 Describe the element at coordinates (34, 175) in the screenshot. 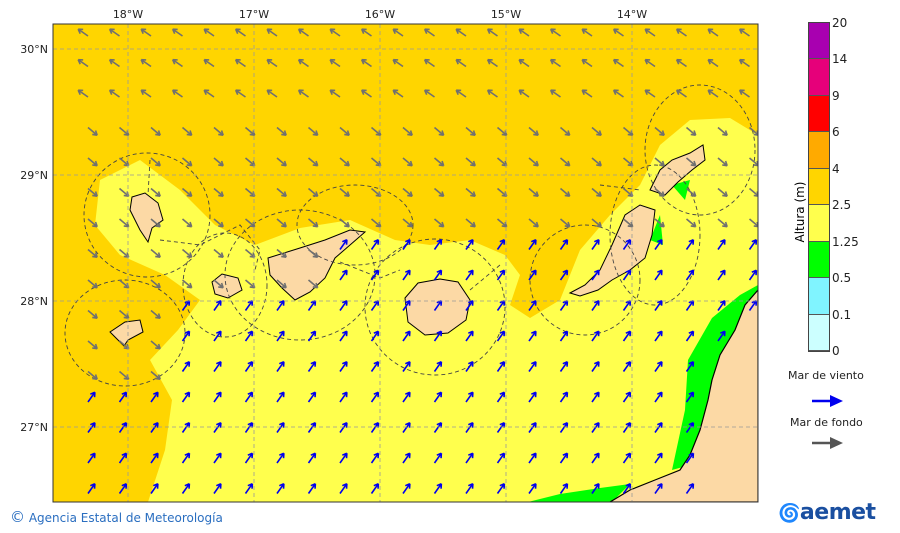

I see `lat-label: 29°N` at that location.